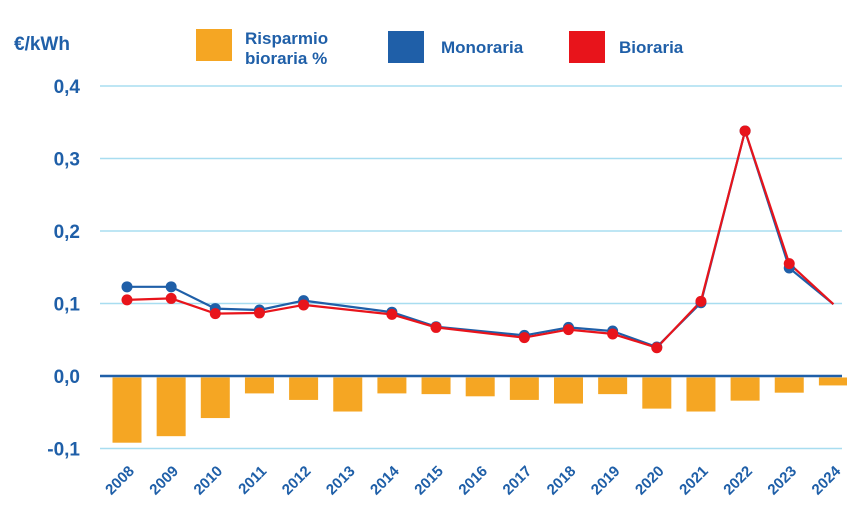  I want to click on legend-label-line: Bioraria, so click(651, 47).